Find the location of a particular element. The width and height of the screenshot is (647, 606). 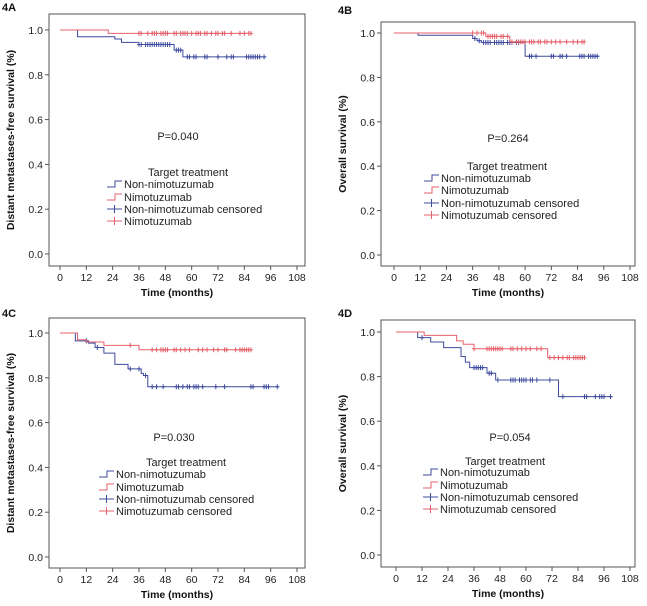

x-tick-label: 60 is located at coordinates (526, 579).